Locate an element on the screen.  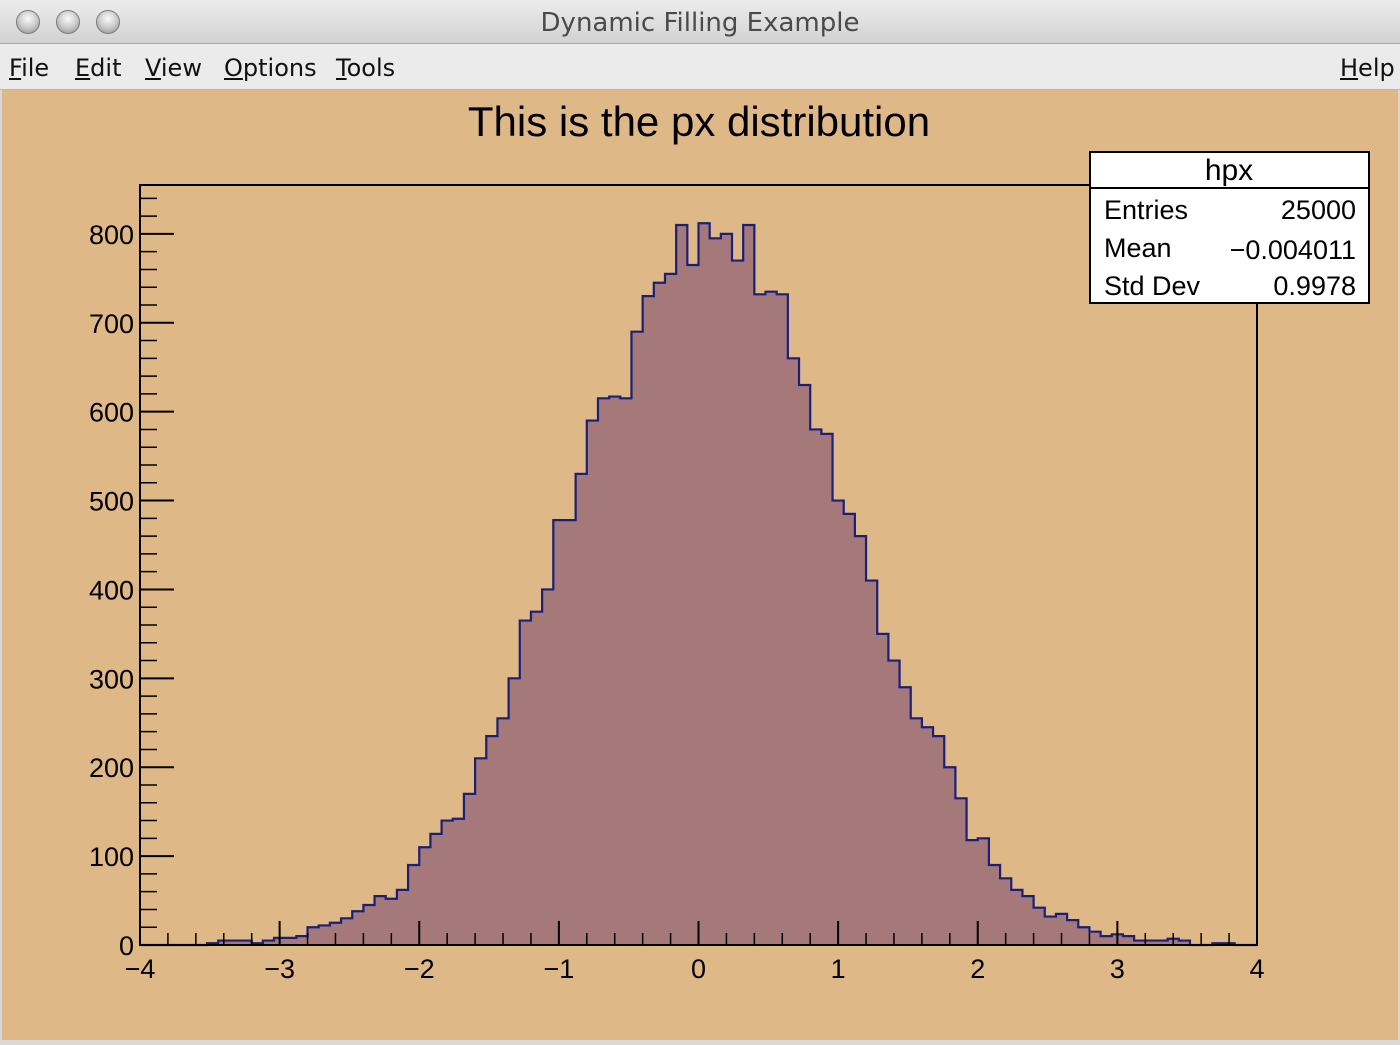
y-tick-label: 0 is located at coordinates (126, 946).